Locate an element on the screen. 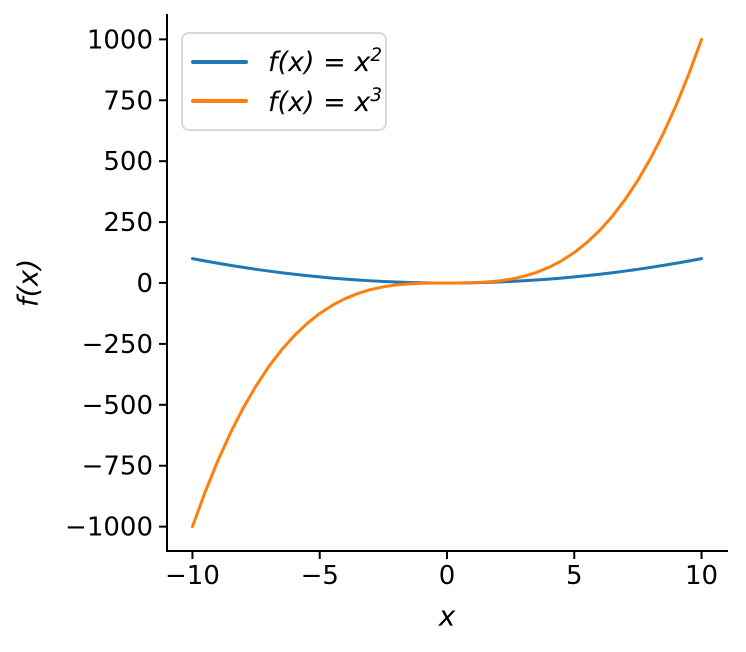 This screenshot has height=652, width=746. y-tick-label: −1000 is located at coordinates (109, 528).